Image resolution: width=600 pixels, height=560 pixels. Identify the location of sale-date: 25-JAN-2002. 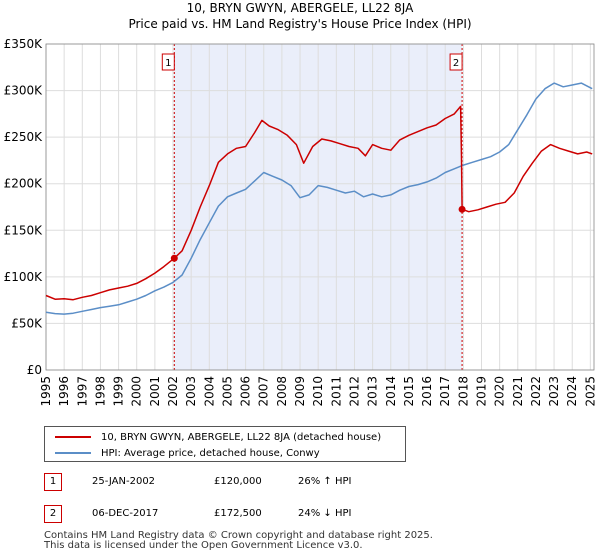
(124, 481).